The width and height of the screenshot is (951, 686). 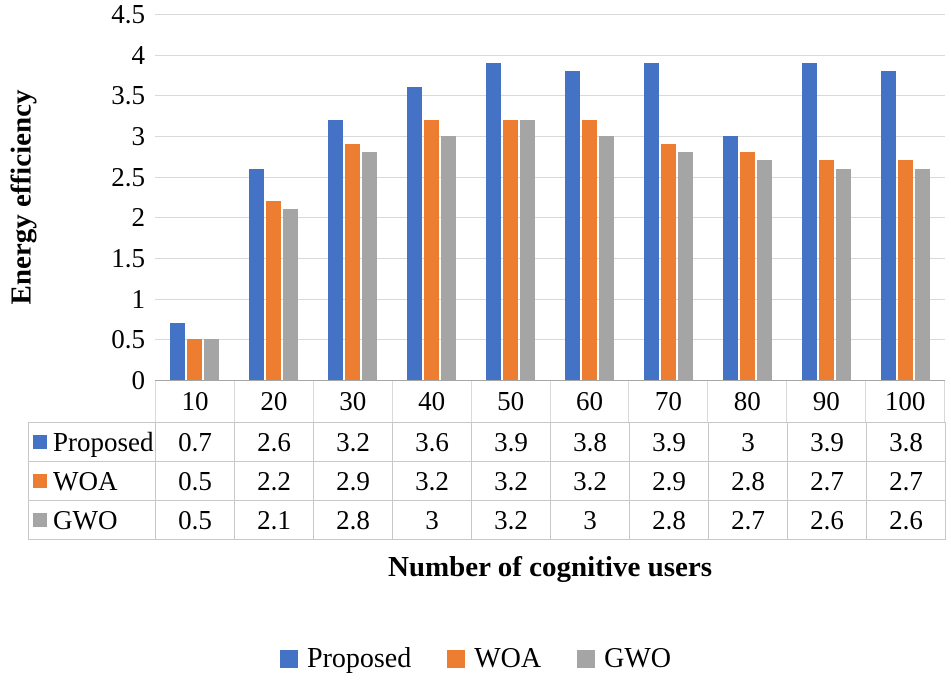 I want to click on y-axis-title: Energy efficiency, so click(x=21, y=197).